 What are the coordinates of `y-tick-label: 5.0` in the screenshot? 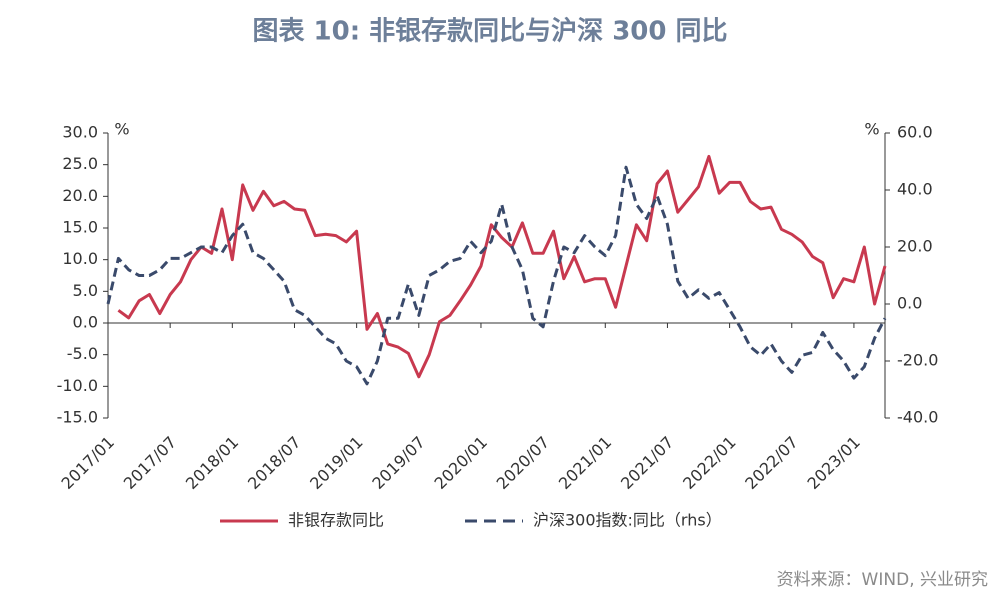 It's located at (85, 290).